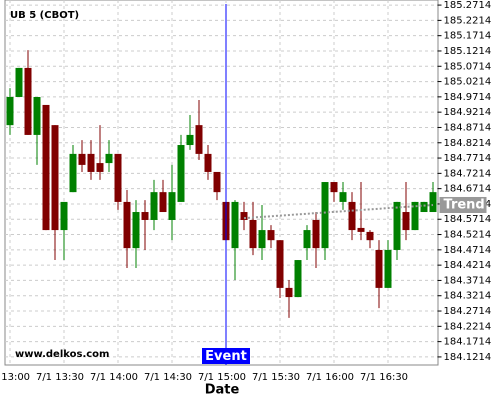 The height and width of the screenshot is (400, 500). Describe the element at coordinates (468, 280) in the screenshot. I see `y-tick-label: 184.3714` at that location.